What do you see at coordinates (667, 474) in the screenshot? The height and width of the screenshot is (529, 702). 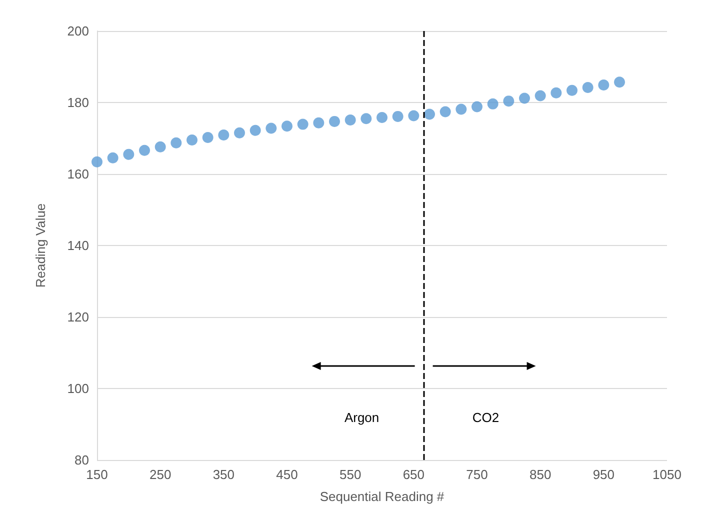 I see `x-tick-label: 1050` at bounding box center [667, 474].